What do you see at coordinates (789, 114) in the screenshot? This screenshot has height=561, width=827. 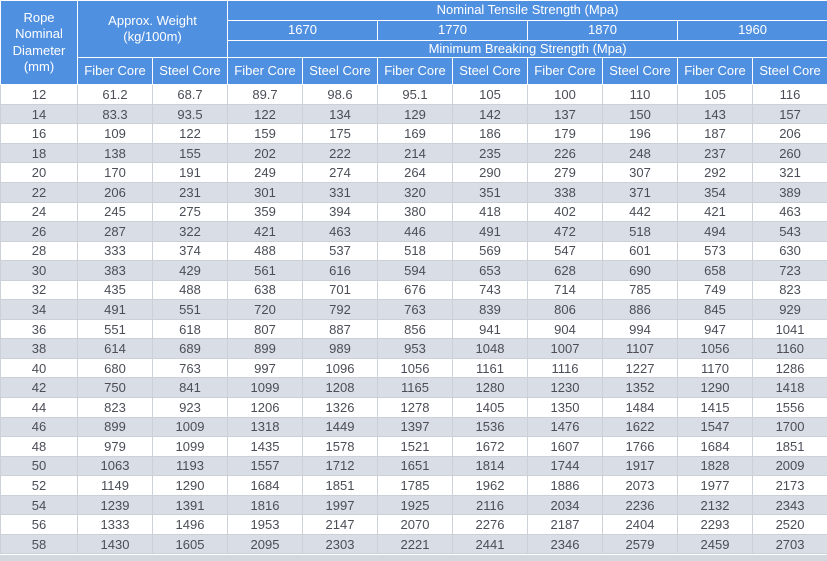 I see `value-cell: 157` at bounding box center [789, 114].